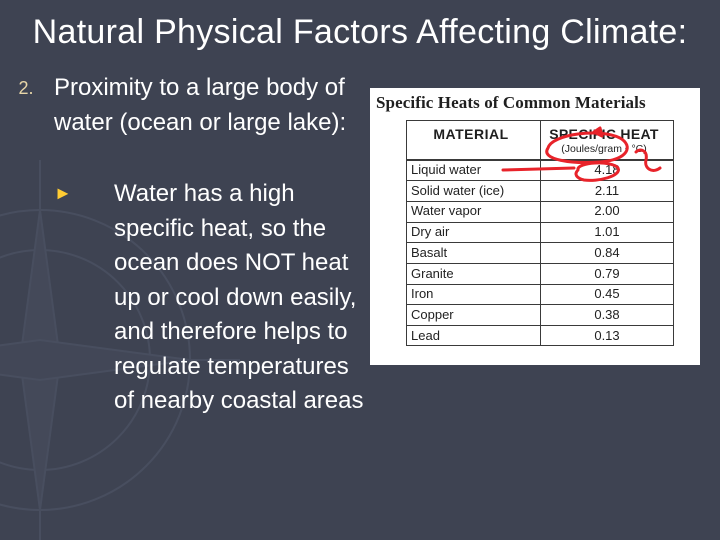 The width and height of the screenshot is (720, 540). Describe the element at coordinates (458, 190) in the screenshot. I see `cell-material: Solid water (ice)` at that location.